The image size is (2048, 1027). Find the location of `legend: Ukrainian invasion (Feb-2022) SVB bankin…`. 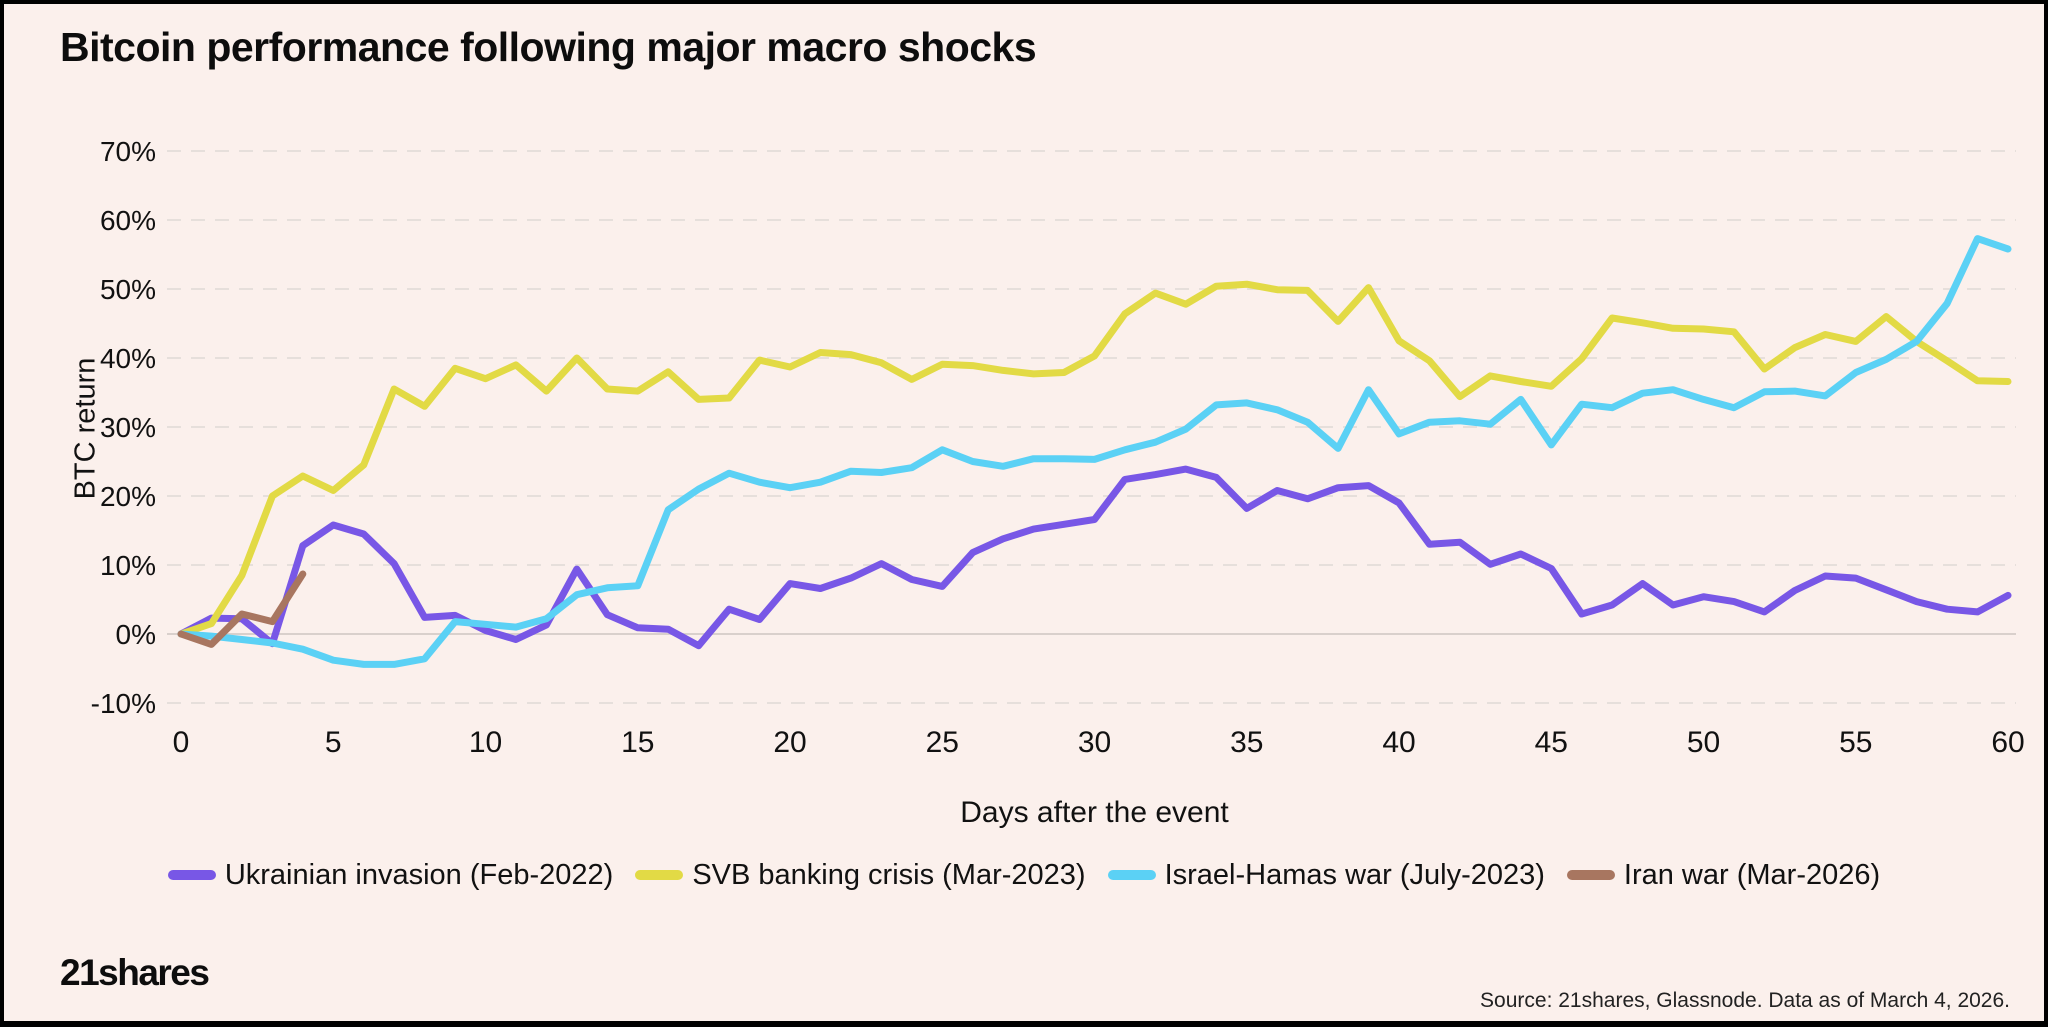

legend: Ukrainian invasion (Feb-2022) SVB bankin… is located at coordinates (1024, 875).